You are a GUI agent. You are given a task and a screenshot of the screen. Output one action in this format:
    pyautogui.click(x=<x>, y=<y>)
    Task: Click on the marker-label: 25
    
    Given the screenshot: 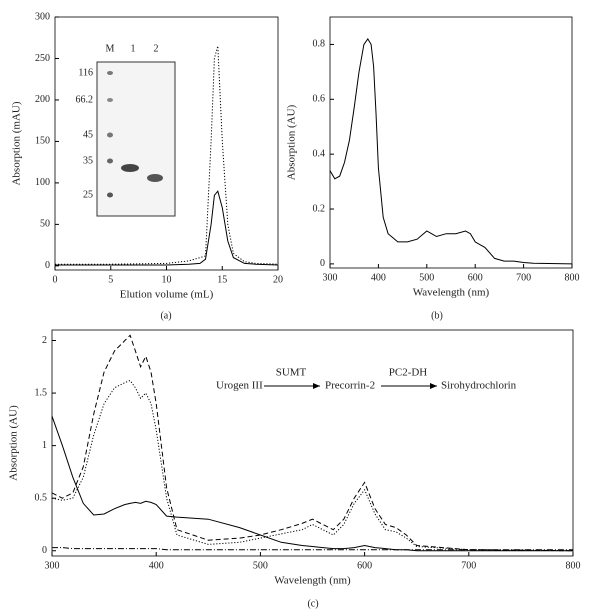 What is the action you would take?
    pyautogui.click(x=88, y=194)
    